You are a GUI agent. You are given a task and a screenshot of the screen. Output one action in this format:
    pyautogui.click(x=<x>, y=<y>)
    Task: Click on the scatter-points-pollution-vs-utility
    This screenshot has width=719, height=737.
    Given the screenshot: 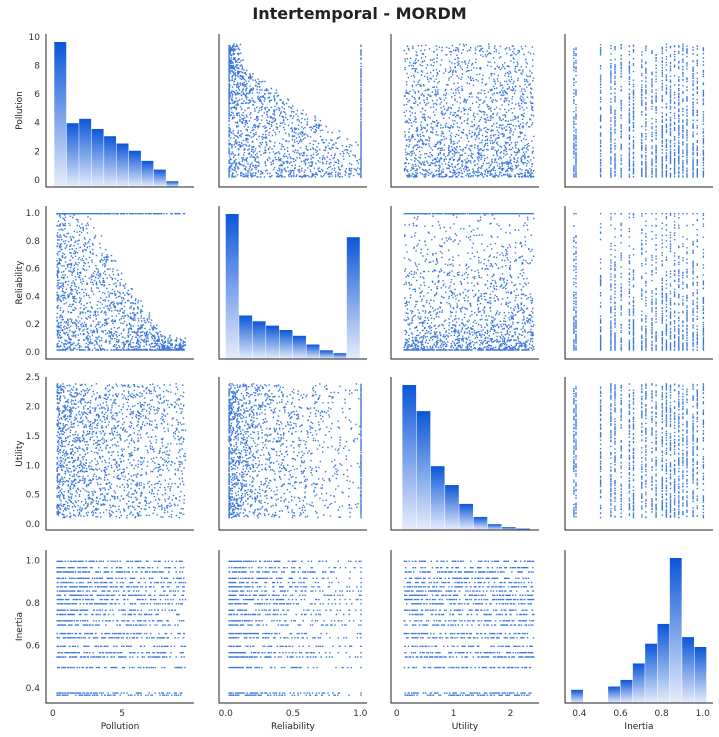 What is the action you would take?
    pyautogui.click(x=469, y=110)
    